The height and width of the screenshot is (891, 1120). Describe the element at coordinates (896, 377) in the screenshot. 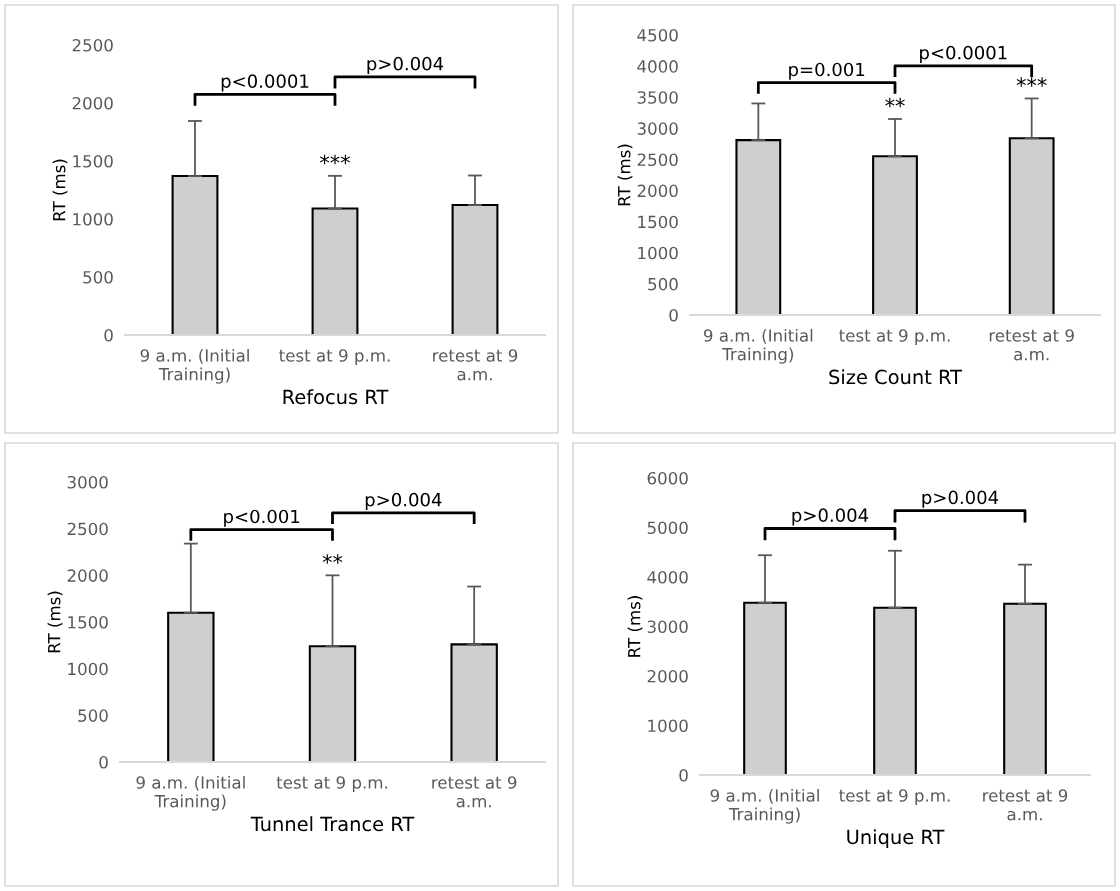

I see `x-axis-title: Size Count RT` at that location.